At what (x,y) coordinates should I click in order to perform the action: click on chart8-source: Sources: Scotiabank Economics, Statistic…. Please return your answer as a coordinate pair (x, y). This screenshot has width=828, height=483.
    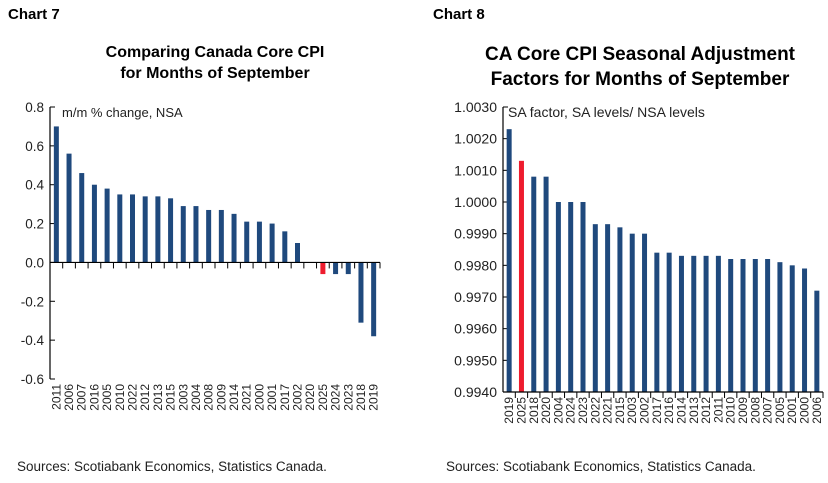
    Looking at the image, I should click on (601, 466).